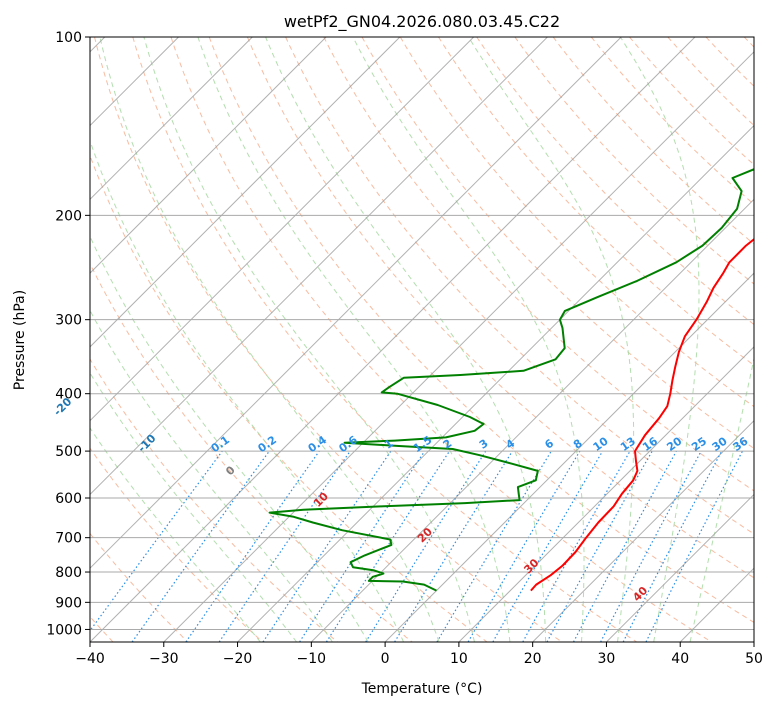 This screenshot has width=775, height=708. I want to click on x-tick-label: 20, so click(533, 659).